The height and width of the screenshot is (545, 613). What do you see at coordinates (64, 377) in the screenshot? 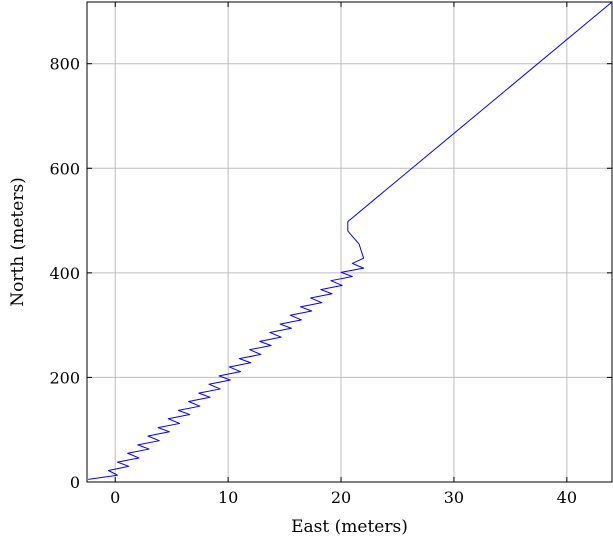
I see `y-tick-label: 200` at bounding box center [64, 377].